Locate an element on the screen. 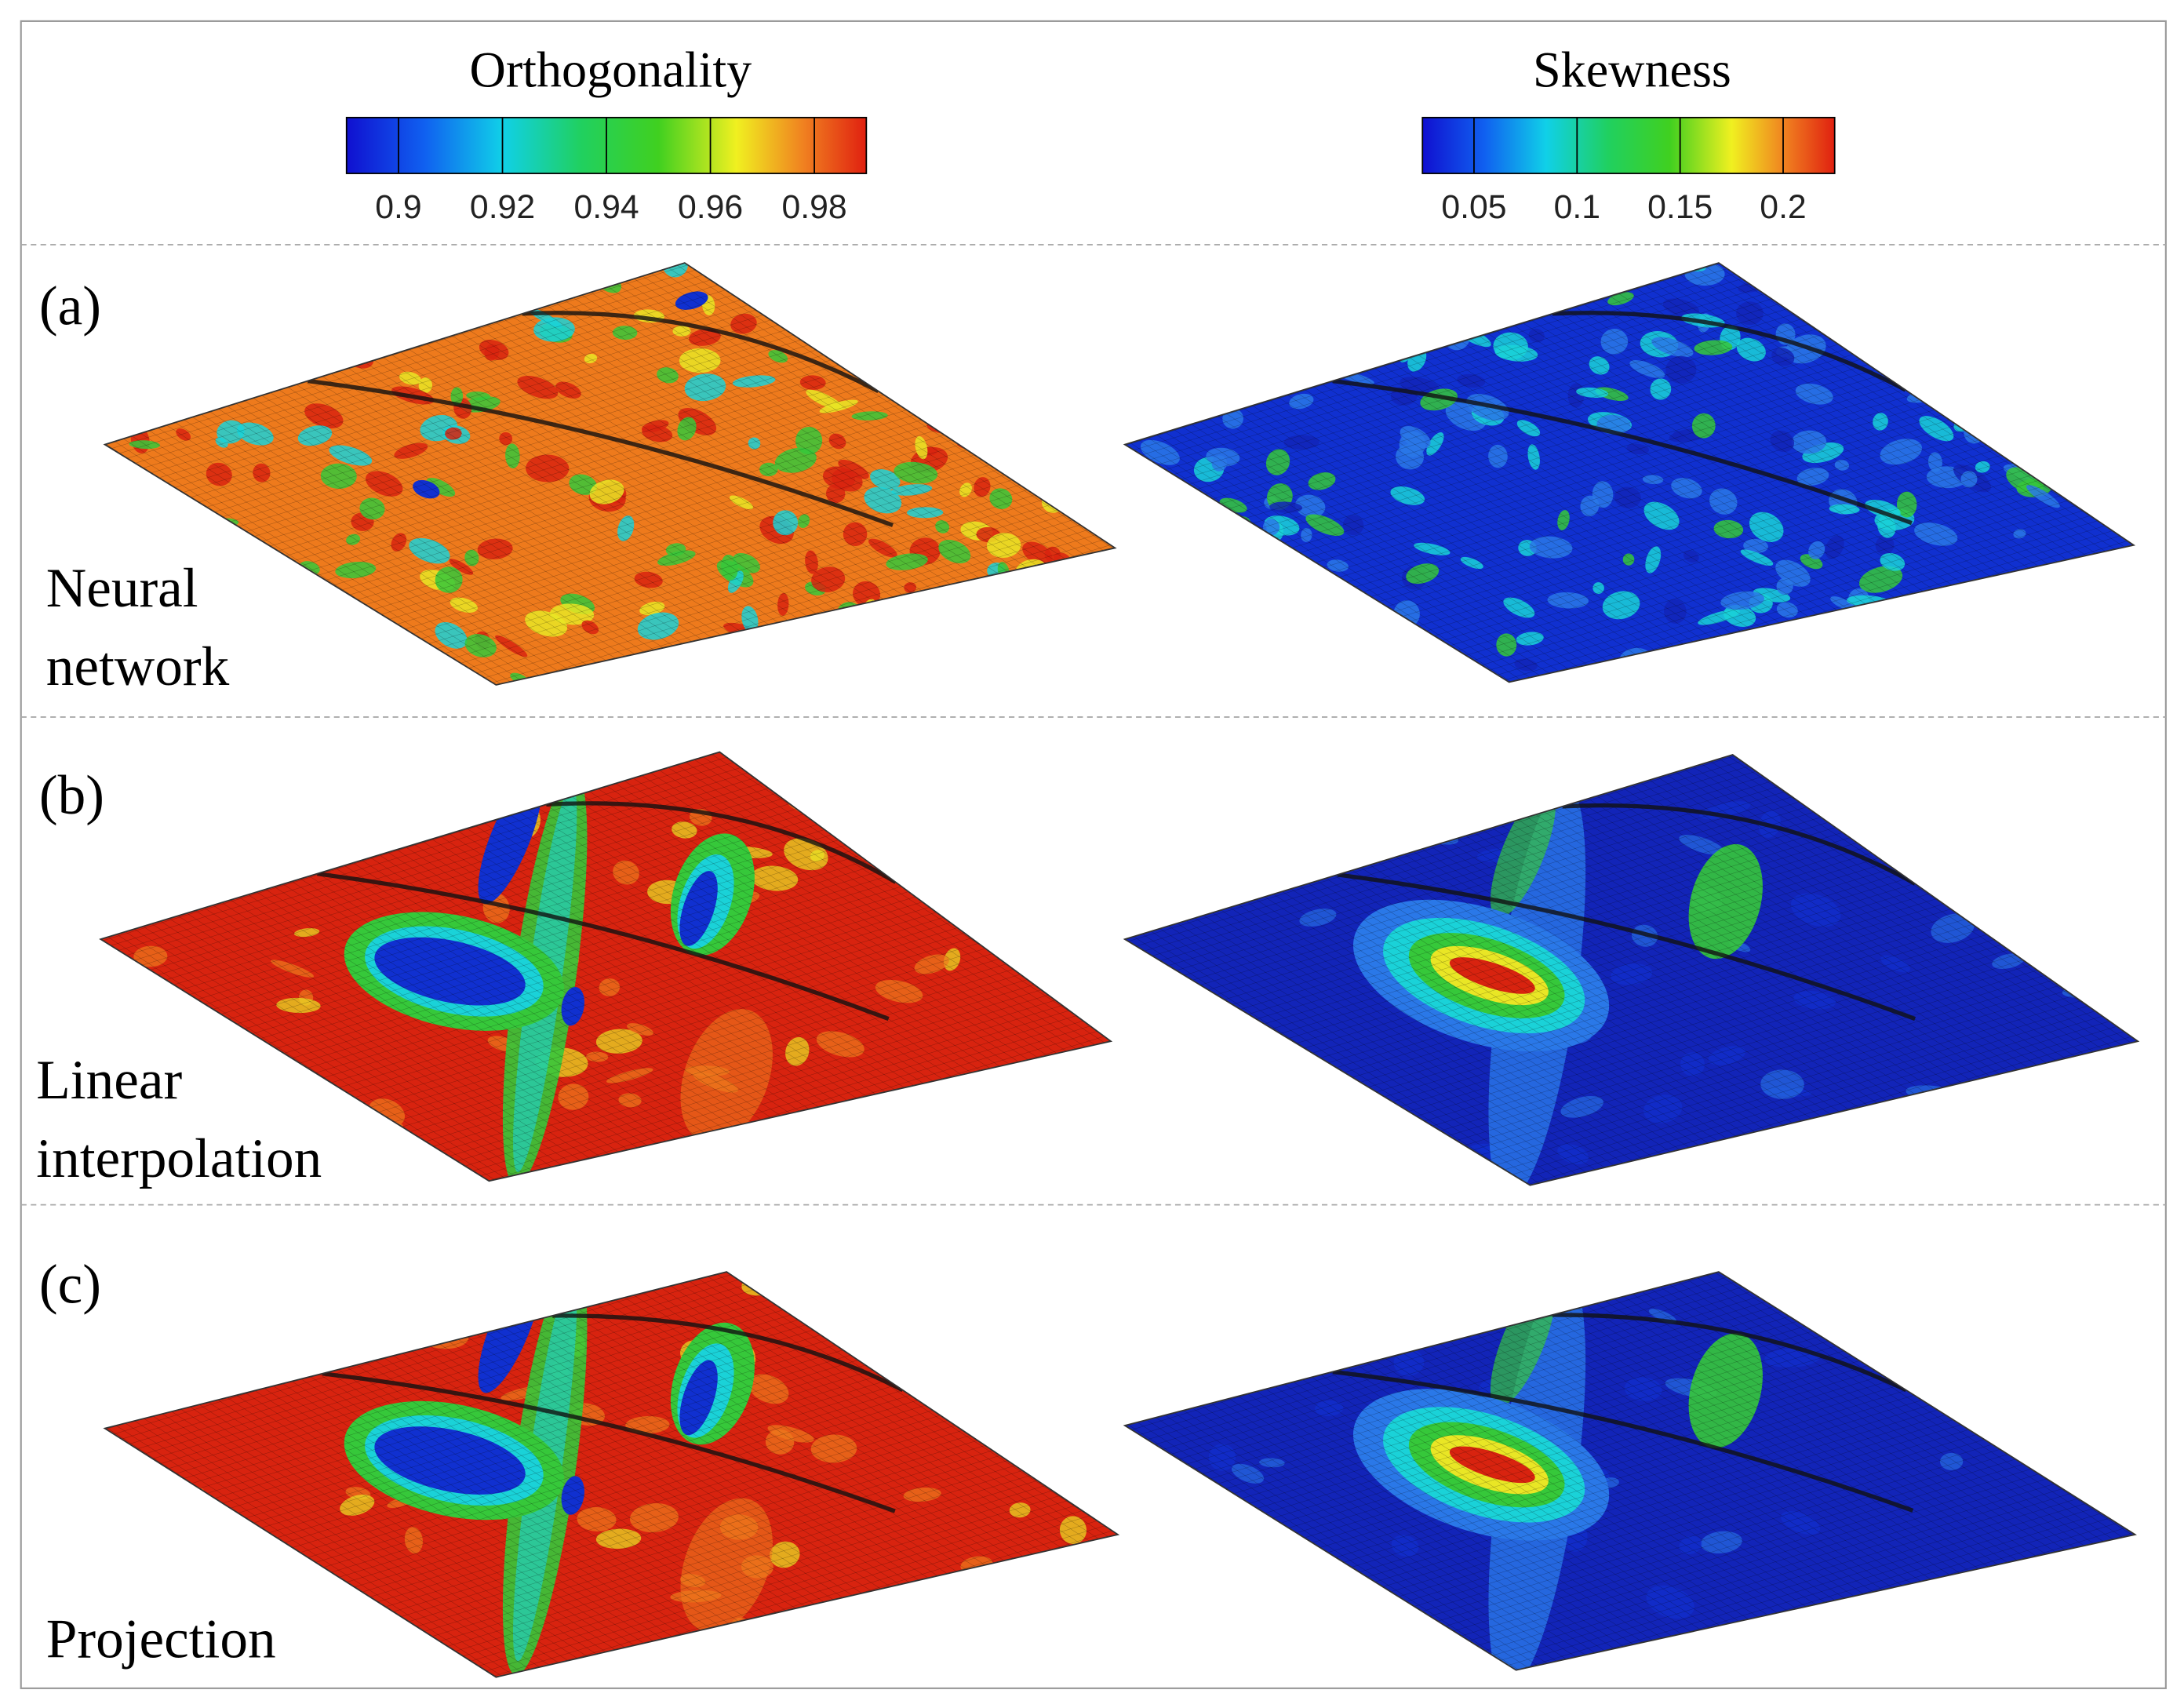 This screenshot has height=1708, width=2184. panel-label: (a) is located at coordinates (70, 306).